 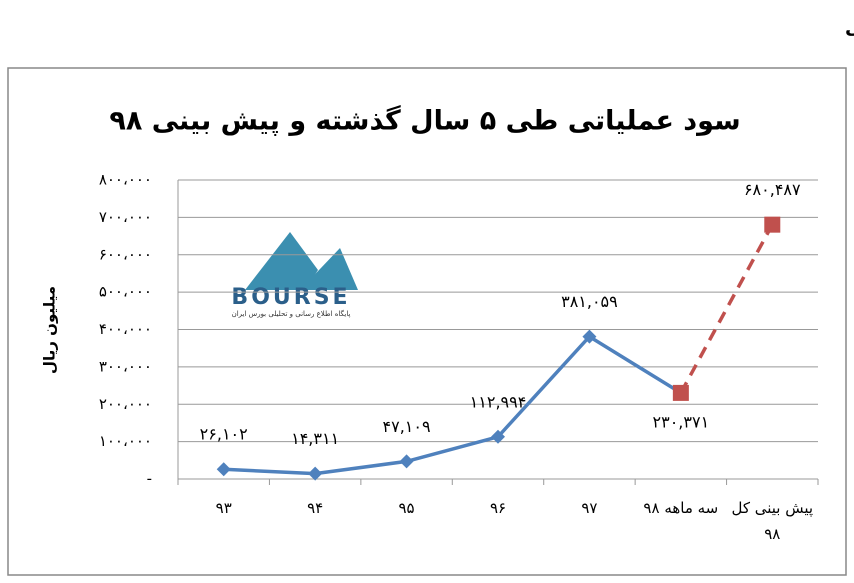 I want to click on y-tick-label: ۱۰۰،۰۰۰, so click(x=125, y=441).